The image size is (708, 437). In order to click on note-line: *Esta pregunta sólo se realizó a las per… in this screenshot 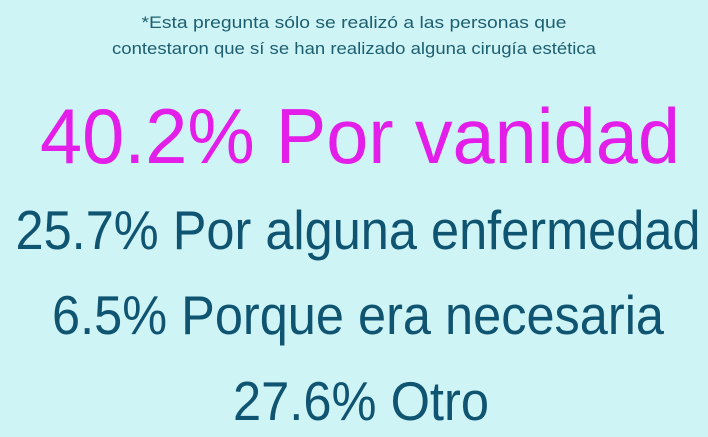, I will do `click(354, 22)`.